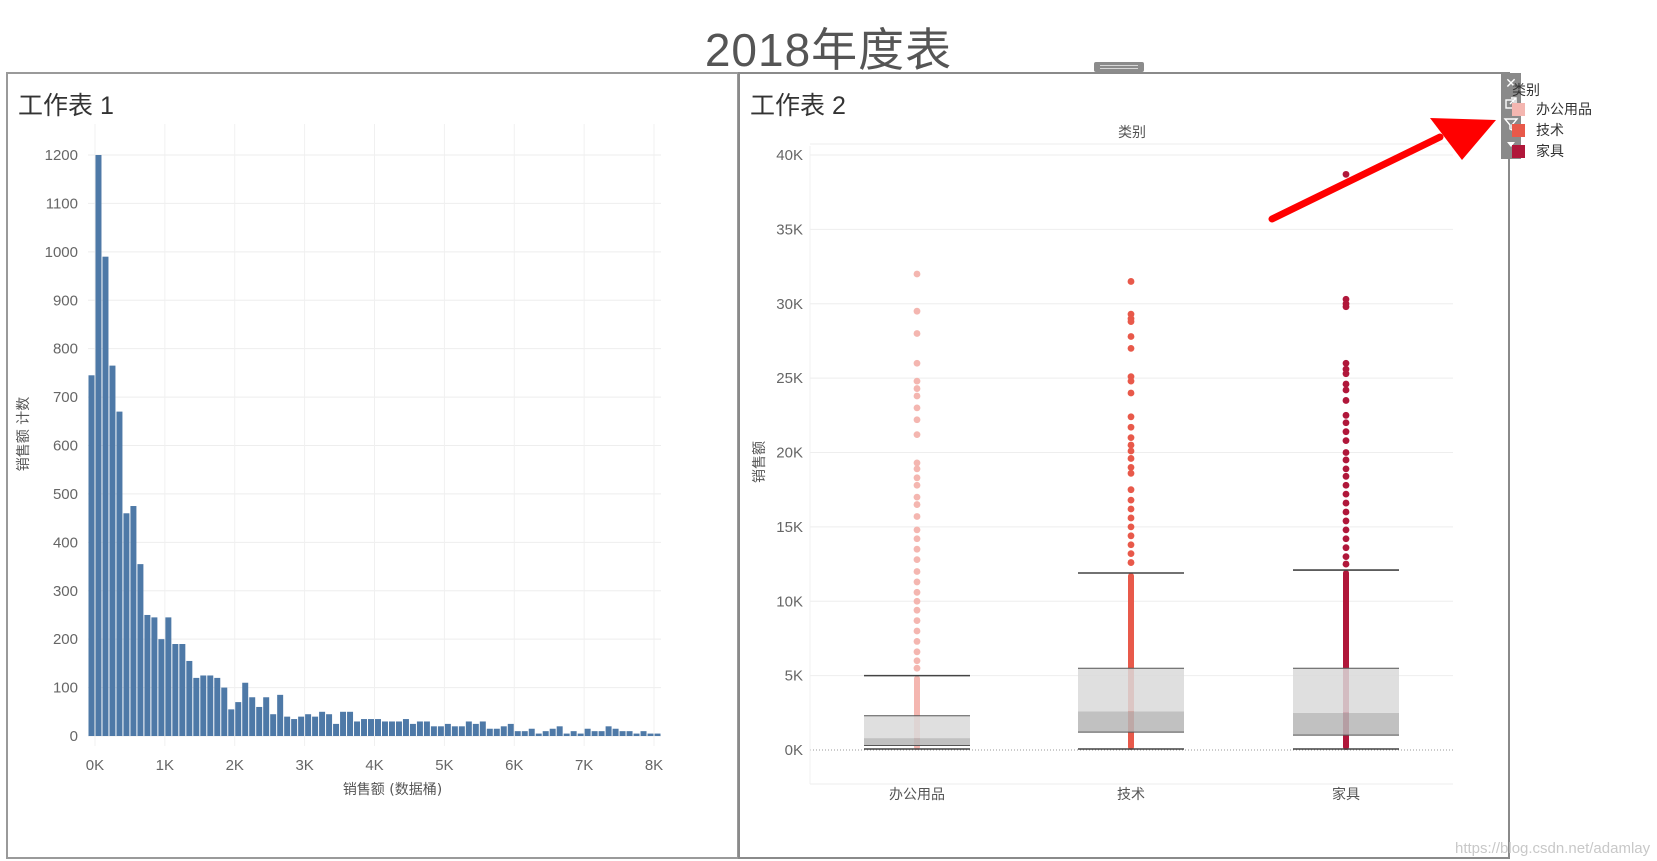  Describe the element at coordinates (65, 591) in the screenshot. I see `y-tick-label: 300` at that location.